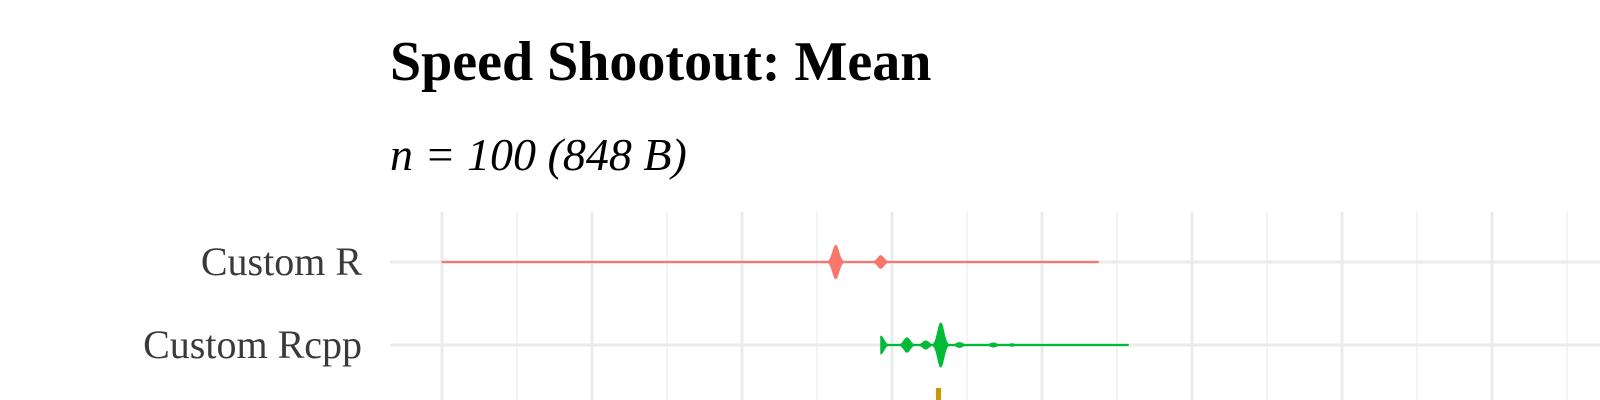 The width and height of the screenshot is (1600, 400). I want to click on category-label: Custom R, so click(281, 261).